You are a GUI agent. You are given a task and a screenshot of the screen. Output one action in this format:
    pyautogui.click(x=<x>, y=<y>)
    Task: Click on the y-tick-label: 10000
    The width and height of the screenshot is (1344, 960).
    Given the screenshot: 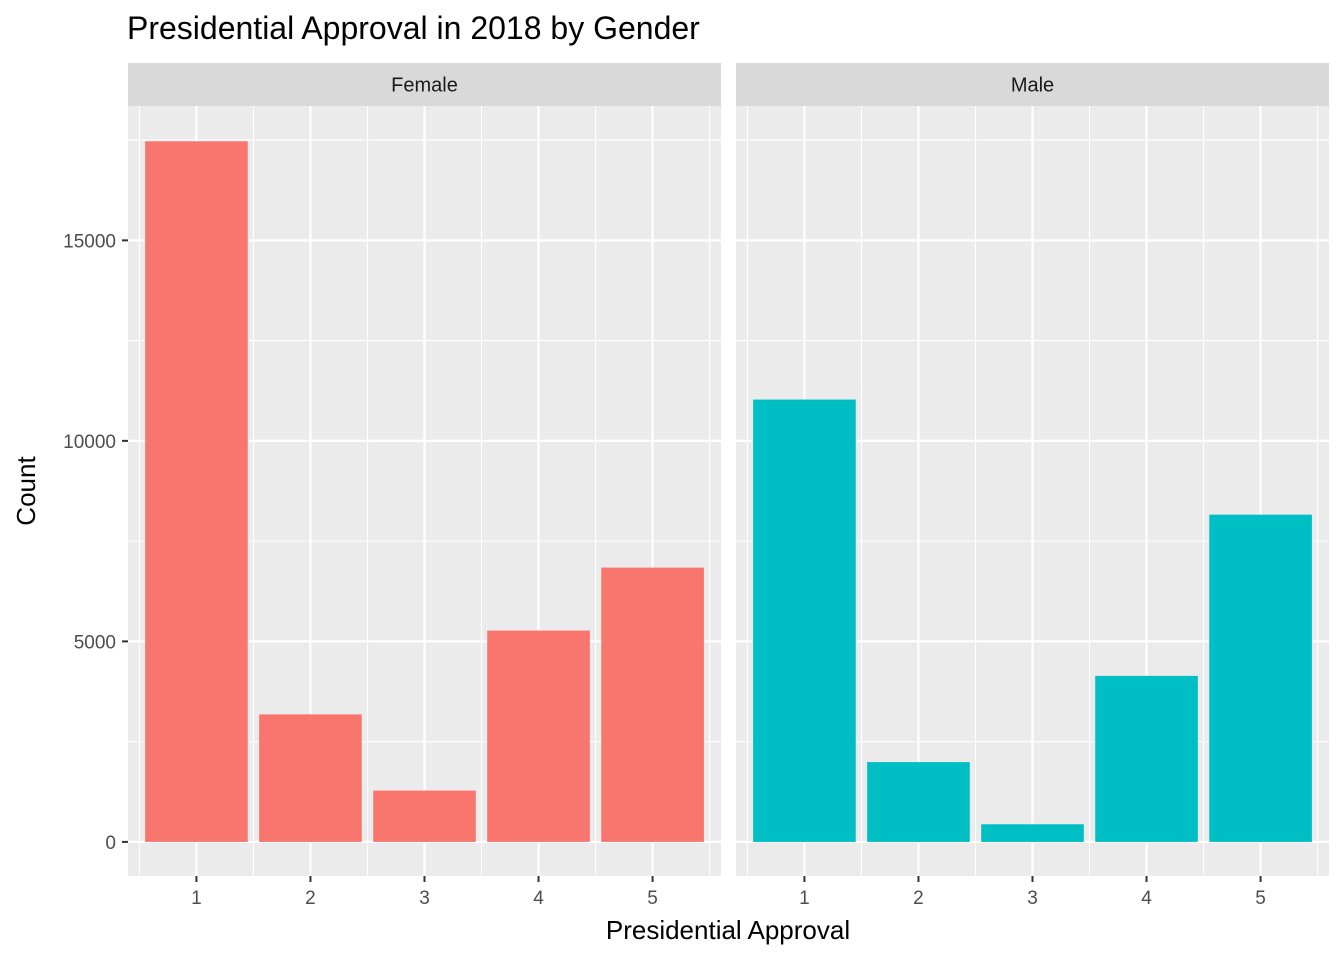 What is the action you would take?
    pyautogui.click(x=89, y=442)
    